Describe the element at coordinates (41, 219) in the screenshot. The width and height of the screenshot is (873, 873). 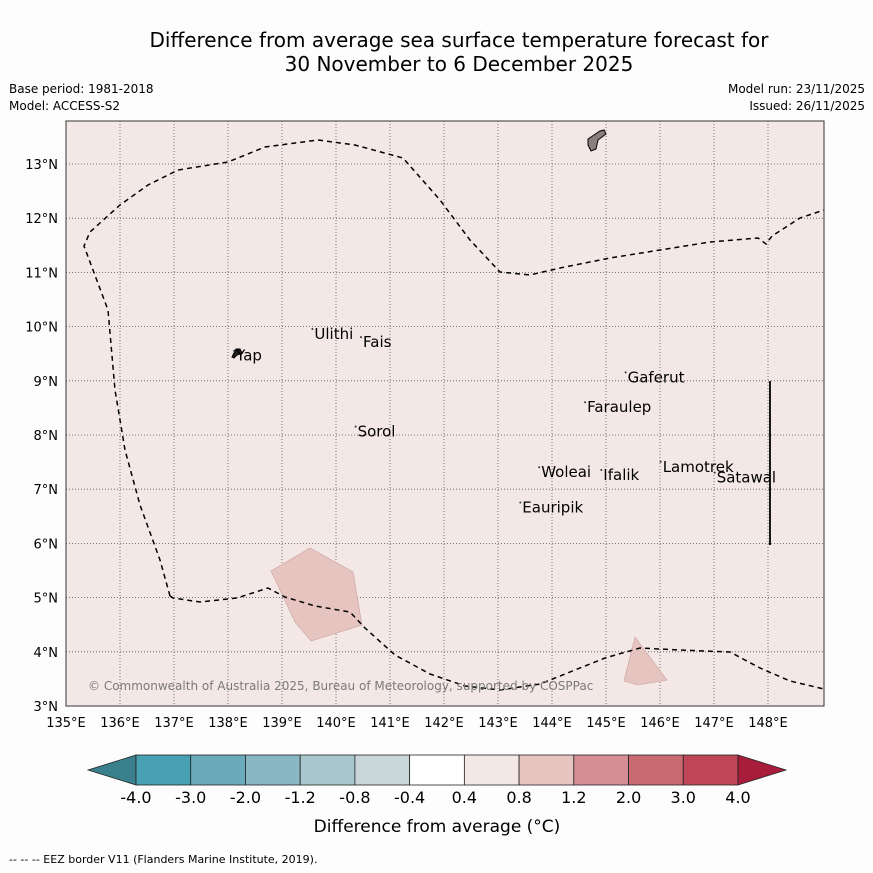
I see `lat-tick-label: 12°N` at that location.